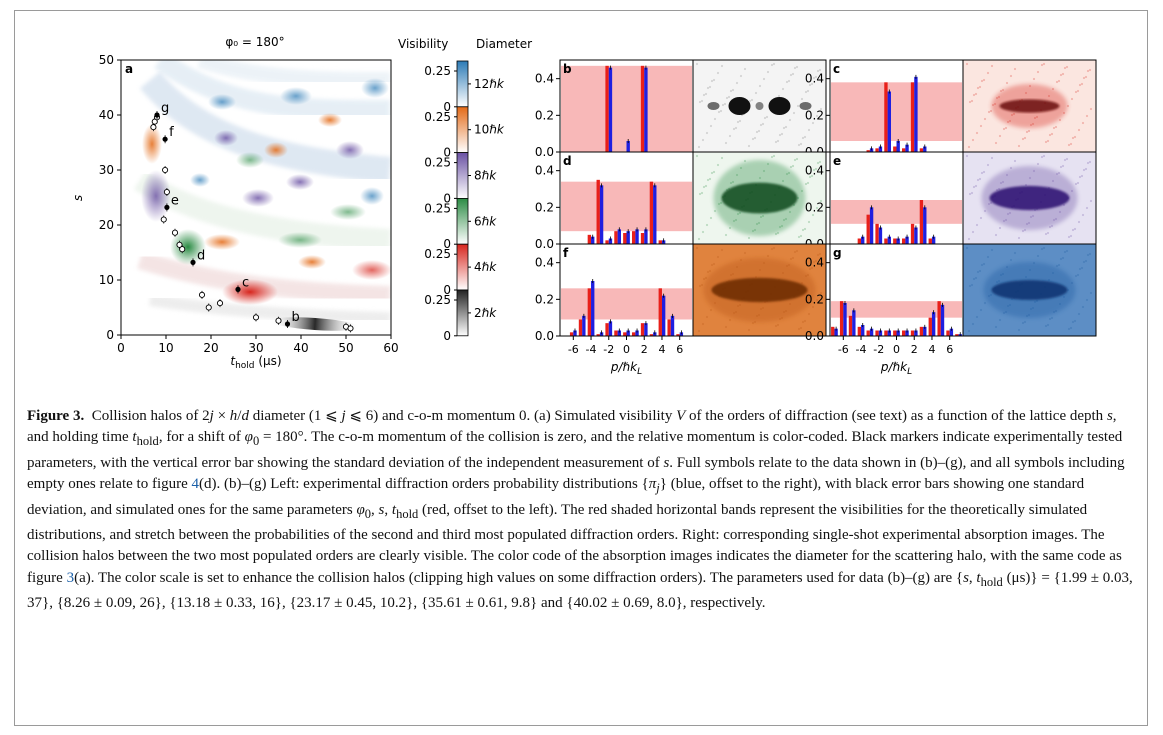 This screenshot has width=1163, height=735. Describe the element at coordinates (779, 106) in the screenshot. I see `diffraction-order` at that location.